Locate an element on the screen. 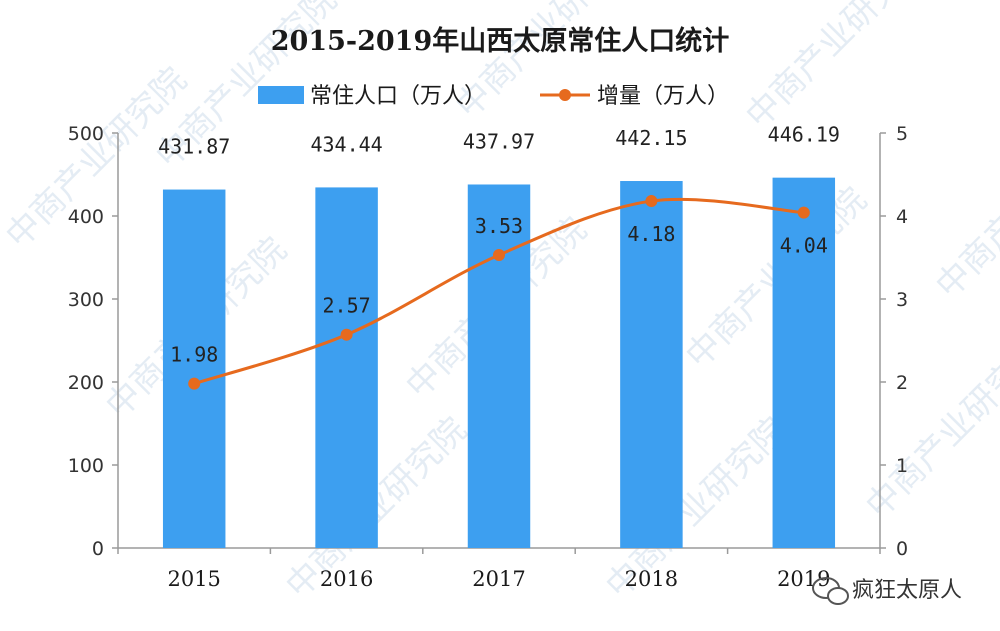 The height and width of the screenshot is (631, 1000). wechat-icon is located at coordinates (830, 591).